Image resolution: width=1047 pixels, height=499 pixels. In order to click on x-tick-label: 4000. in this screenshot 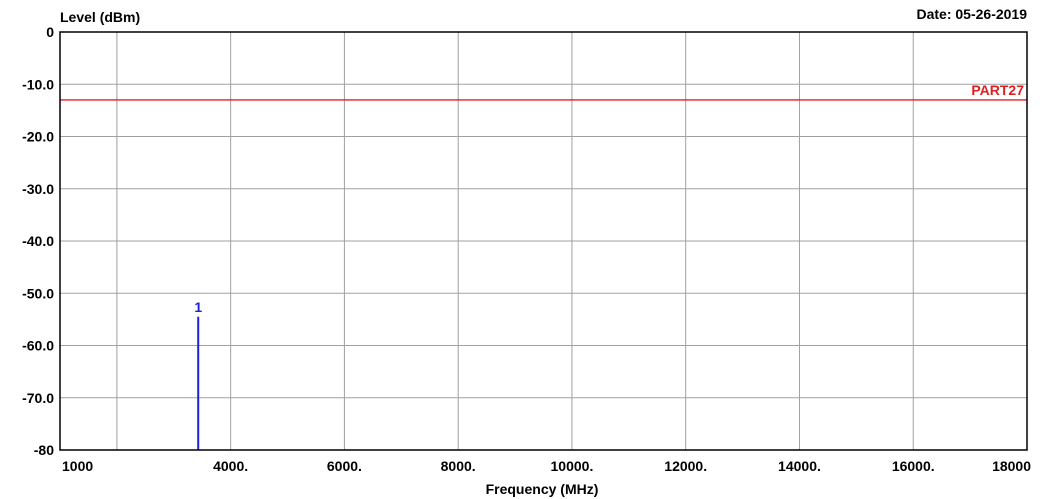, I will do `click(230, 466)`.